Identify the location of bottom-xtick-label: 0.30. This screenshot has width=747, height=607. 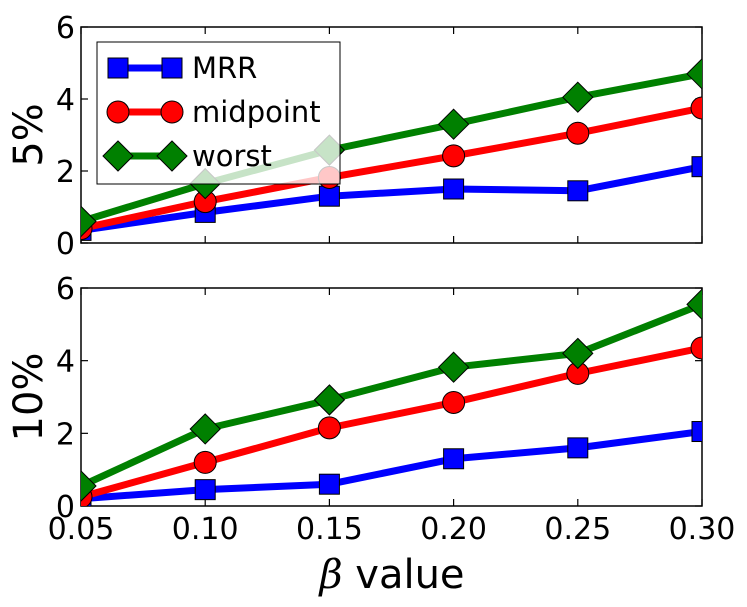
(702, 529).